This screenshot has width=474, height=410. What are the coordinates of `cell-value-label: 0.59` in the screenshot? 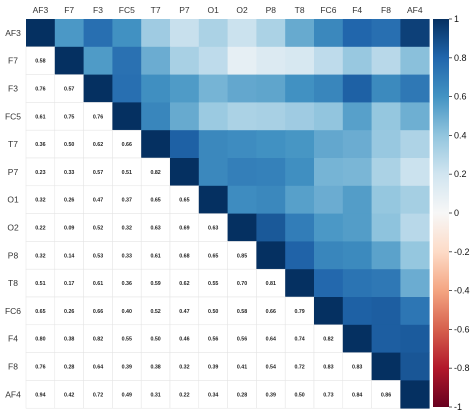 It's located at (155, 284).